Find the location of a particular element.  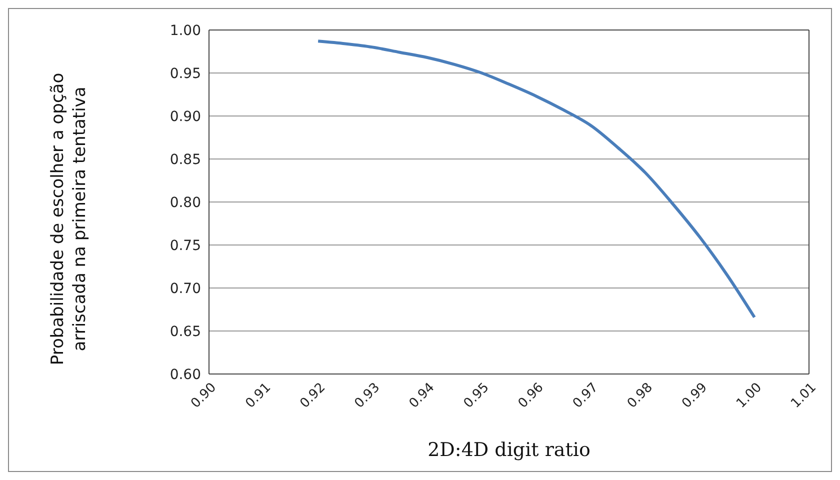

y-tick-label: 0.70 is located at coordinates (185, 288).